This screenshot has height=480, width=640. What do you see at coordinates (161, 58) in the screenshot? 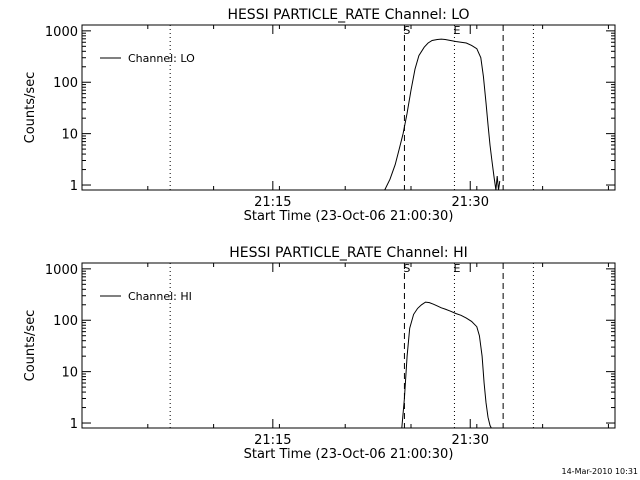
I see `legend-label: Channel: LO` at bounding box center [161, 58].